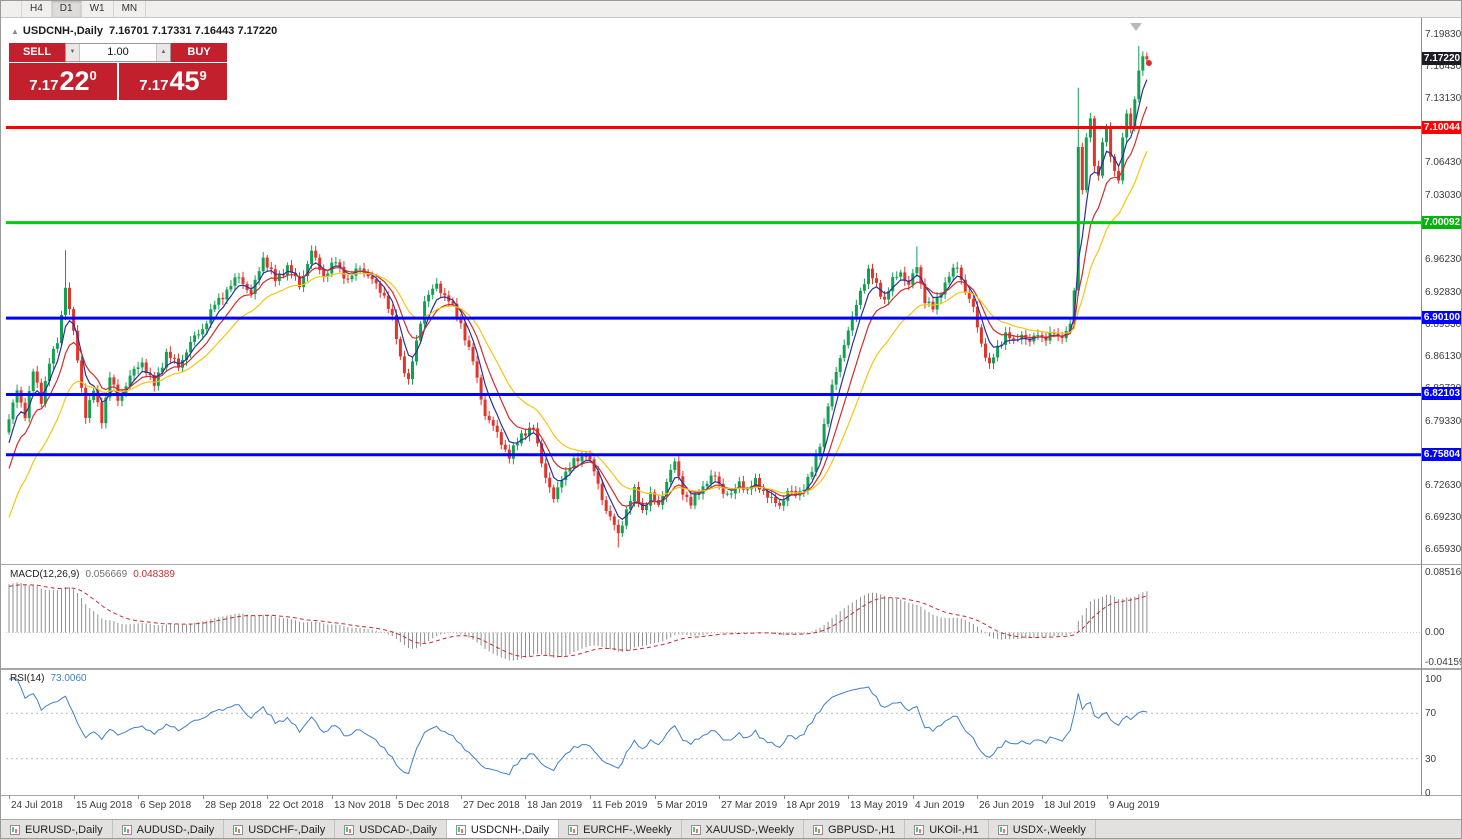  Describe the element at coordinates (45, 574) in the screenshot. I see `macd-name: MACD(12,26,9)` at that location.